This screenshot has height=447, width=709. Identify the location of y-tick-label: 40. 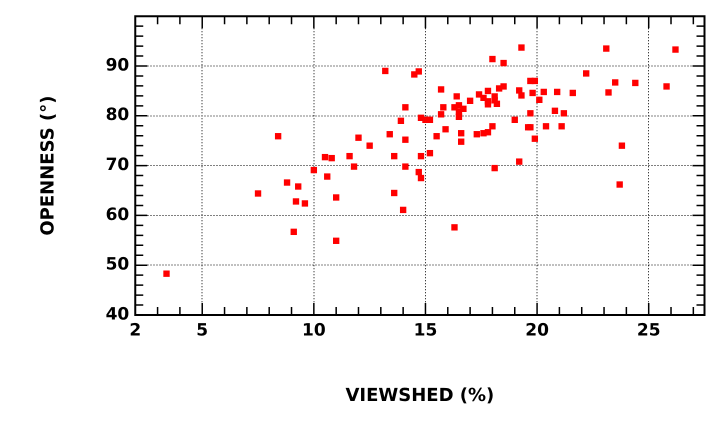
(118, 314).